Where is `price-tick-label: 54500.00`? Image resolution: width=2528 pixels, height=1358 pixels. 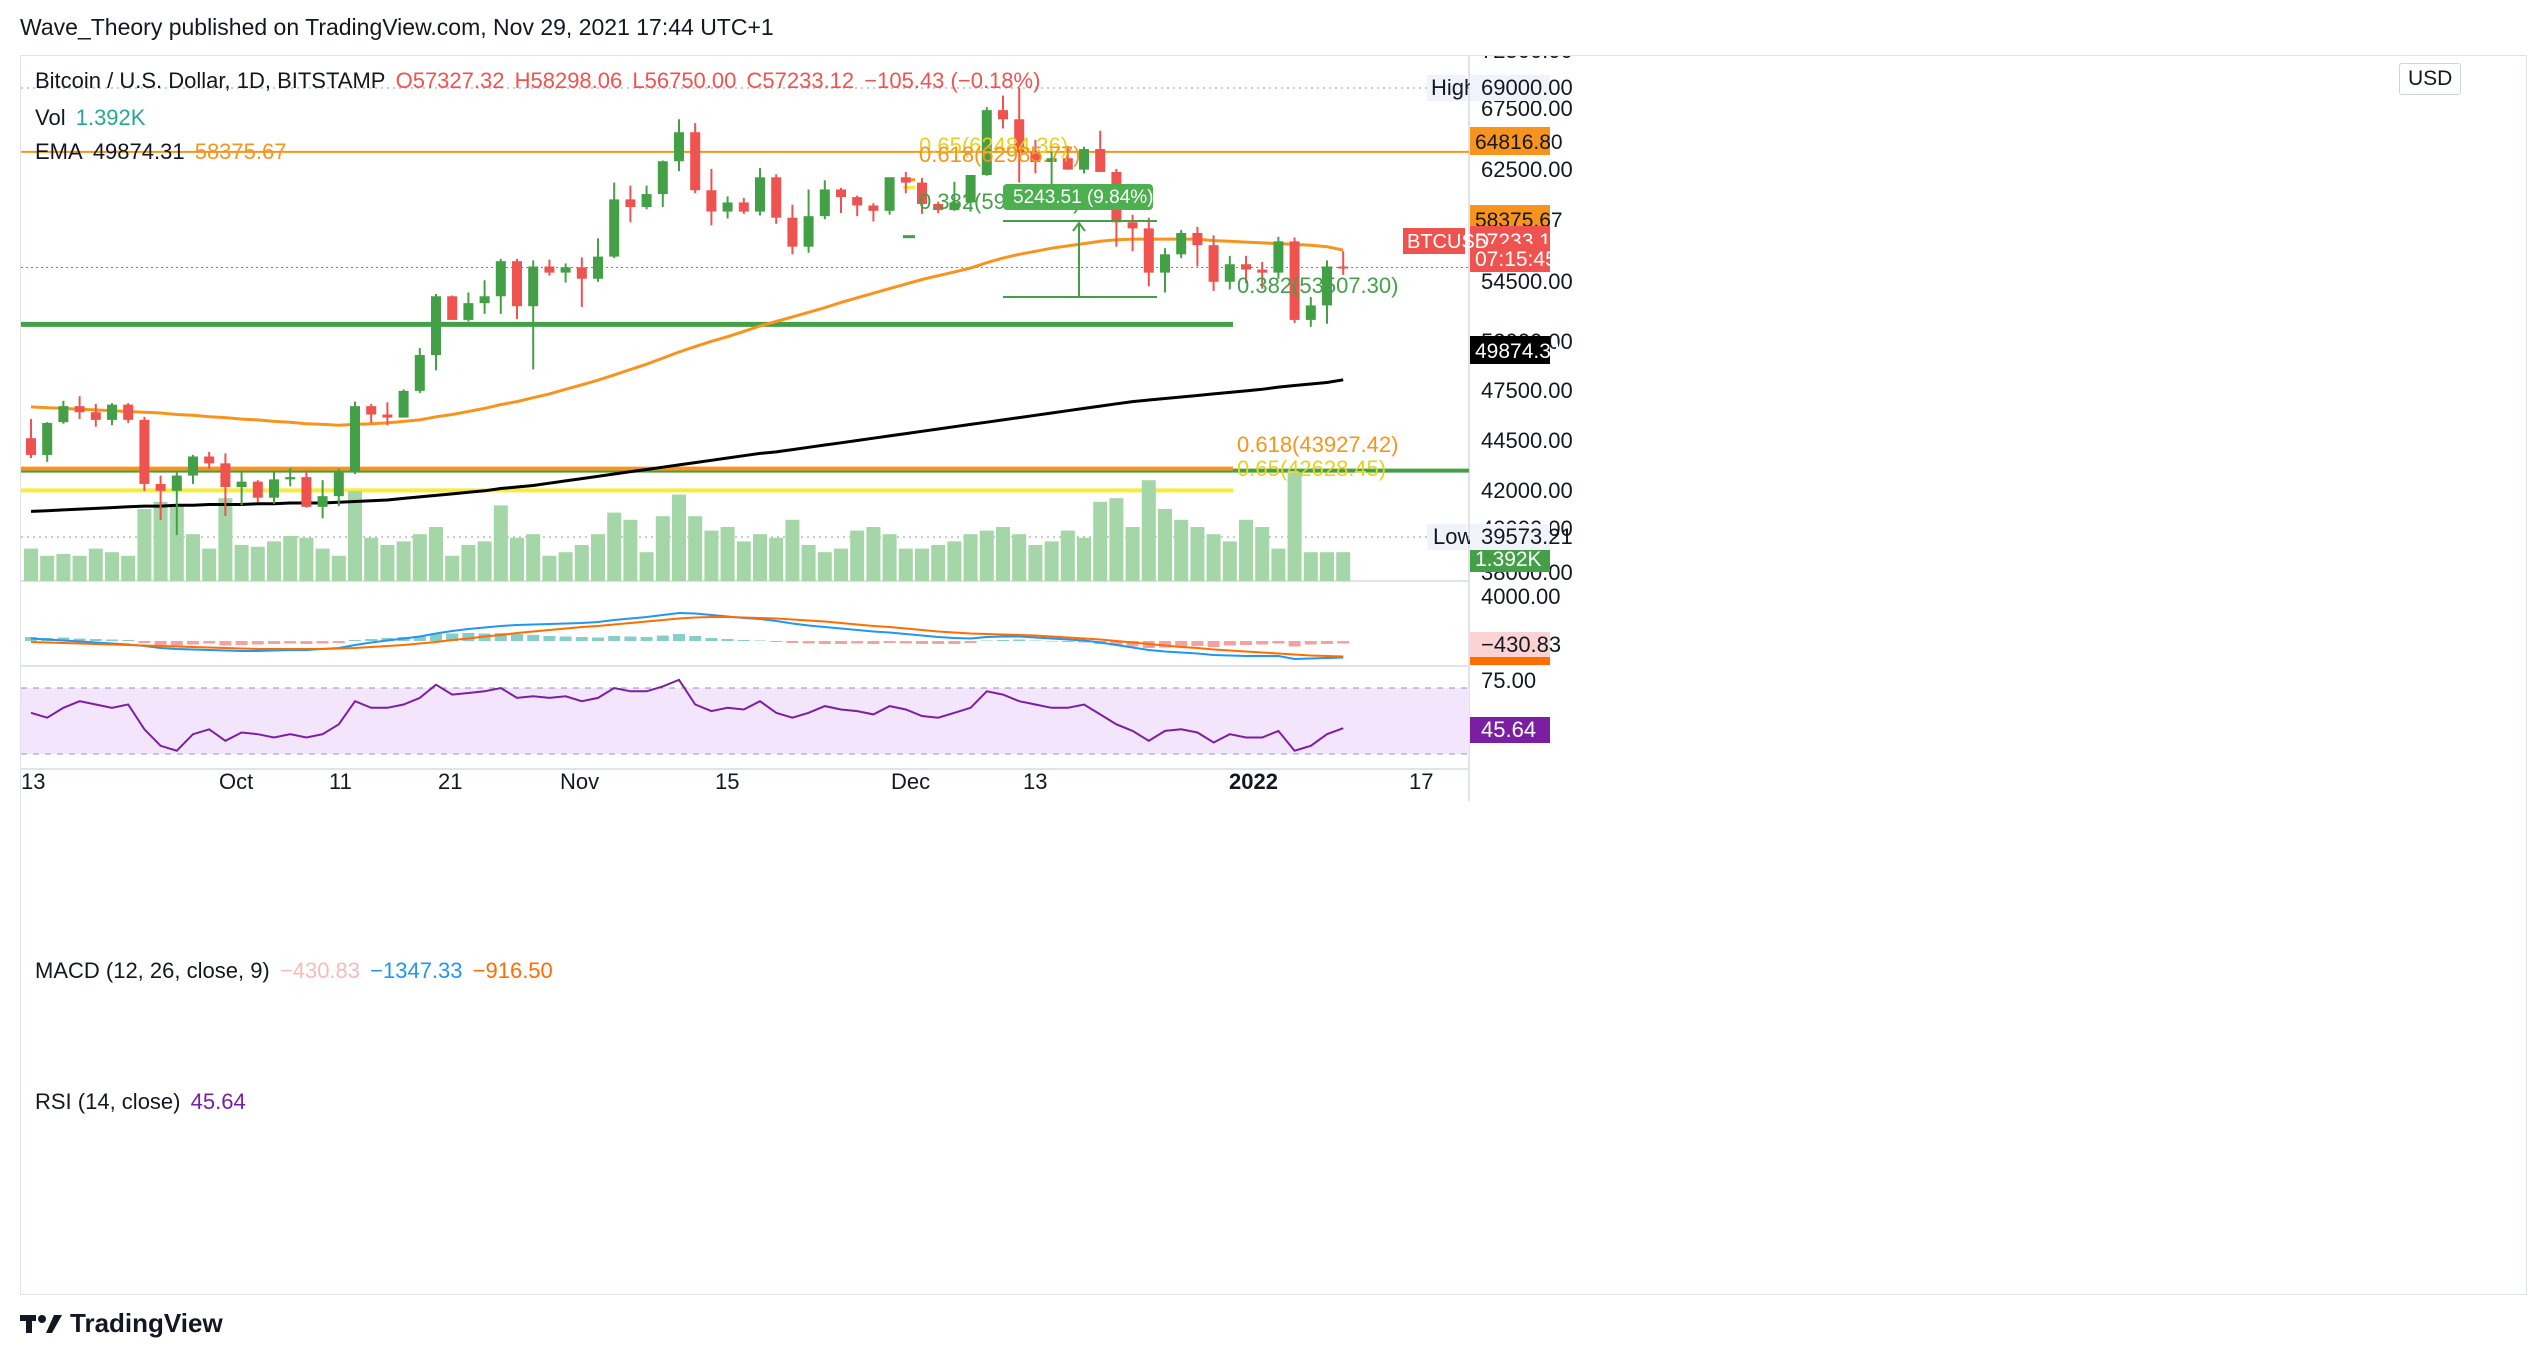 price-tick-label: 54500.00 is located at coordinates (1527, 281).